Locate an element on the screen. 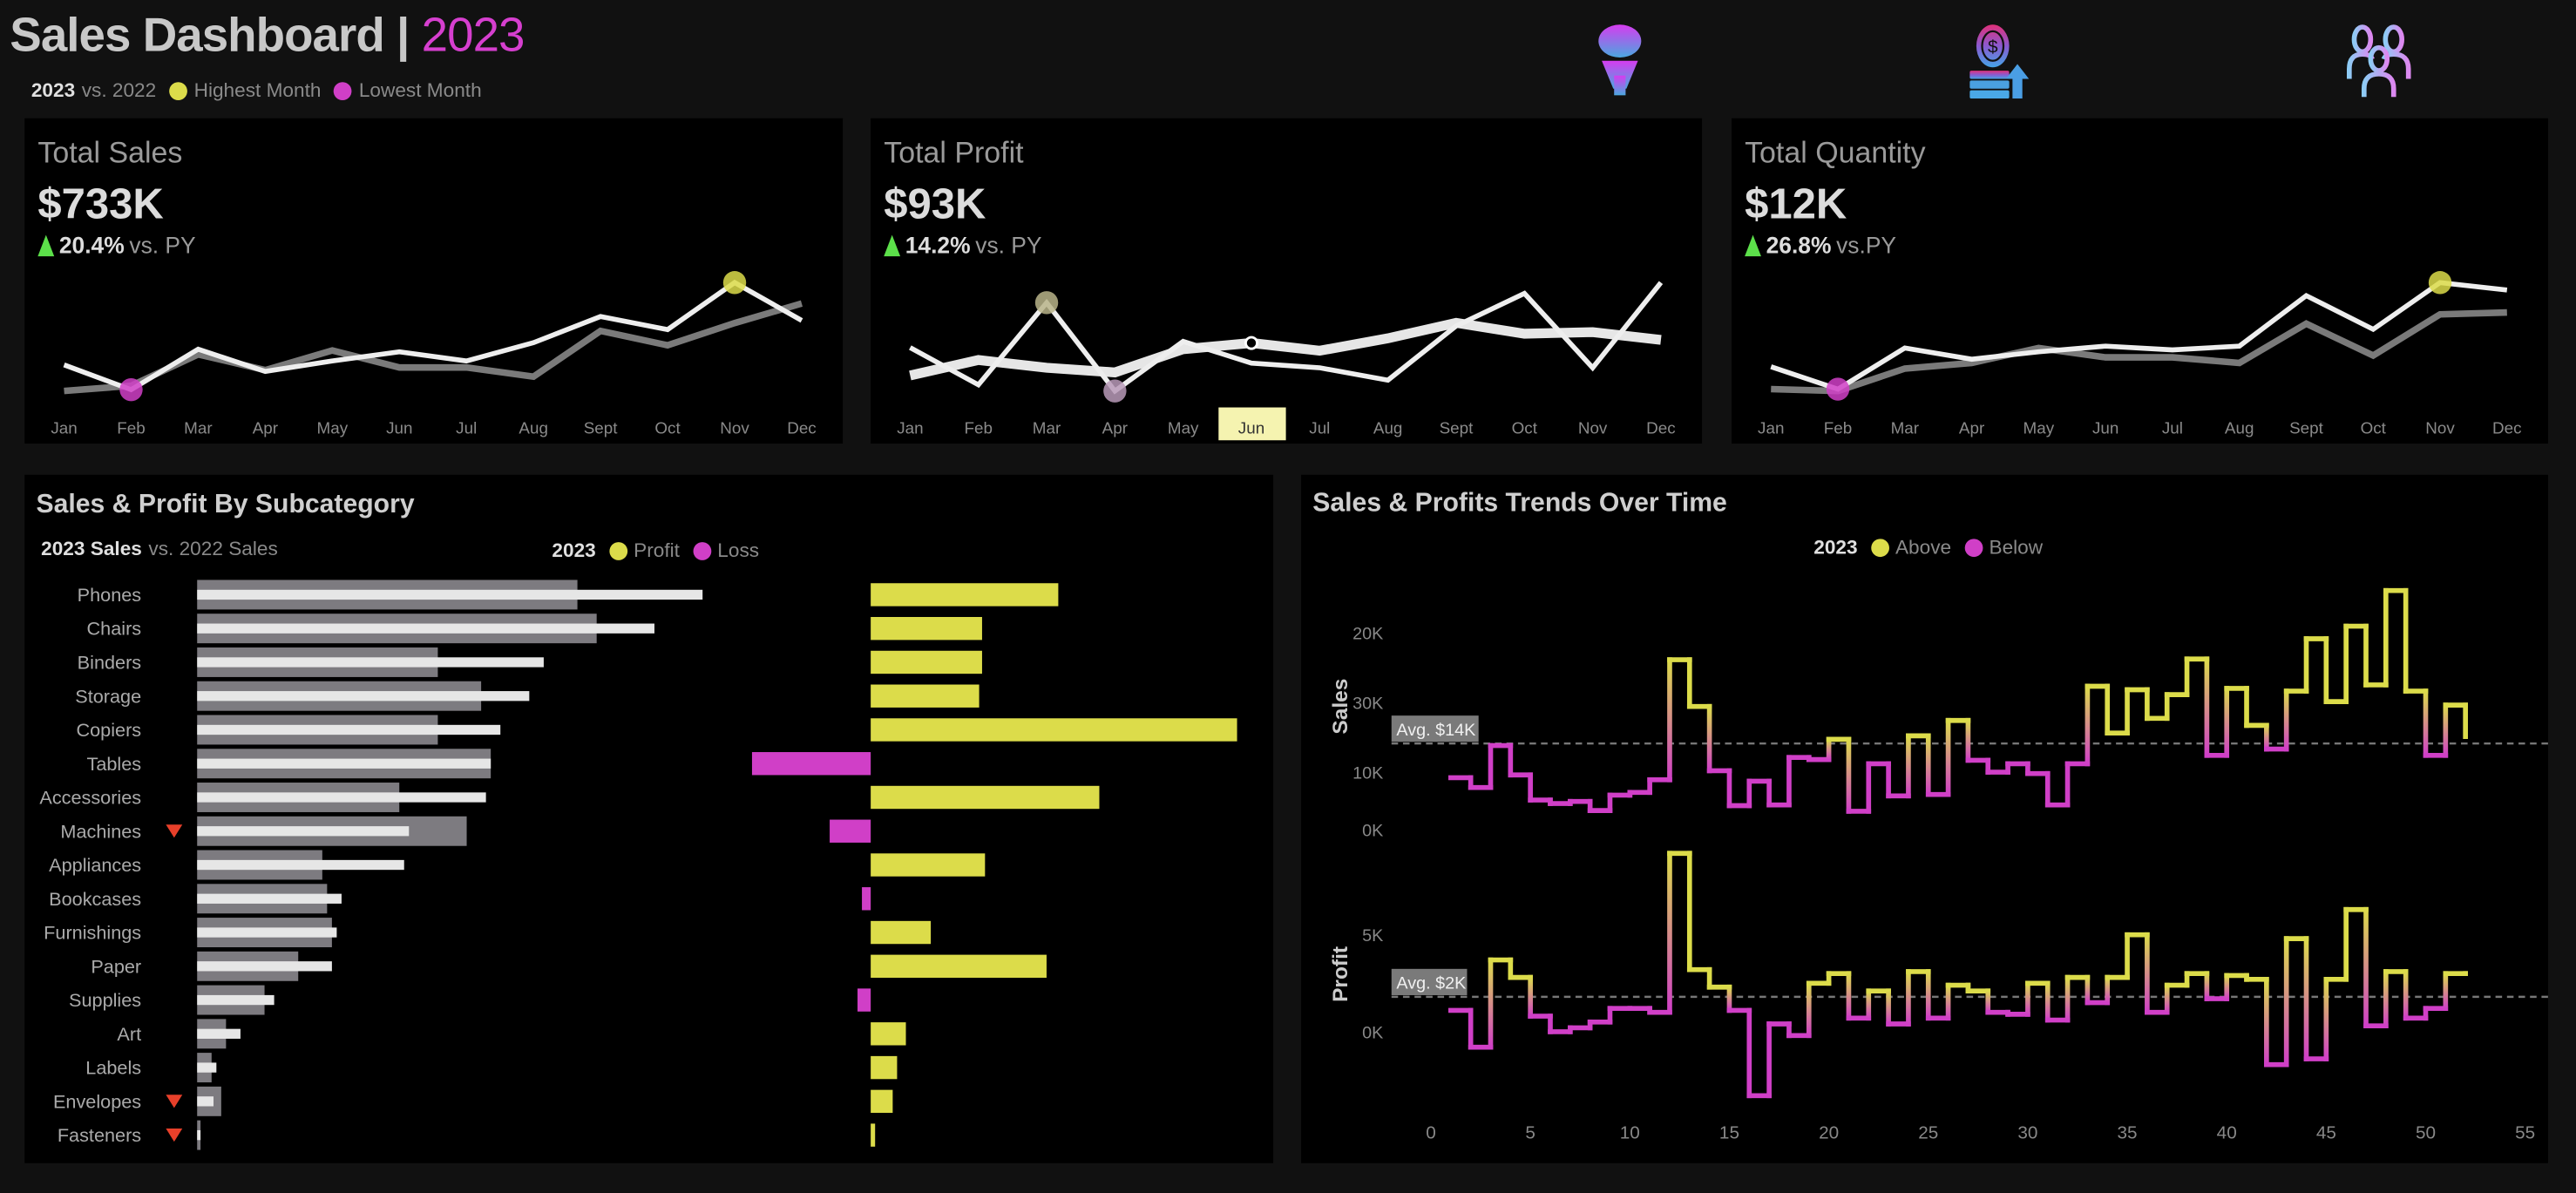  users-icon is located at coordinates (2381, 59).